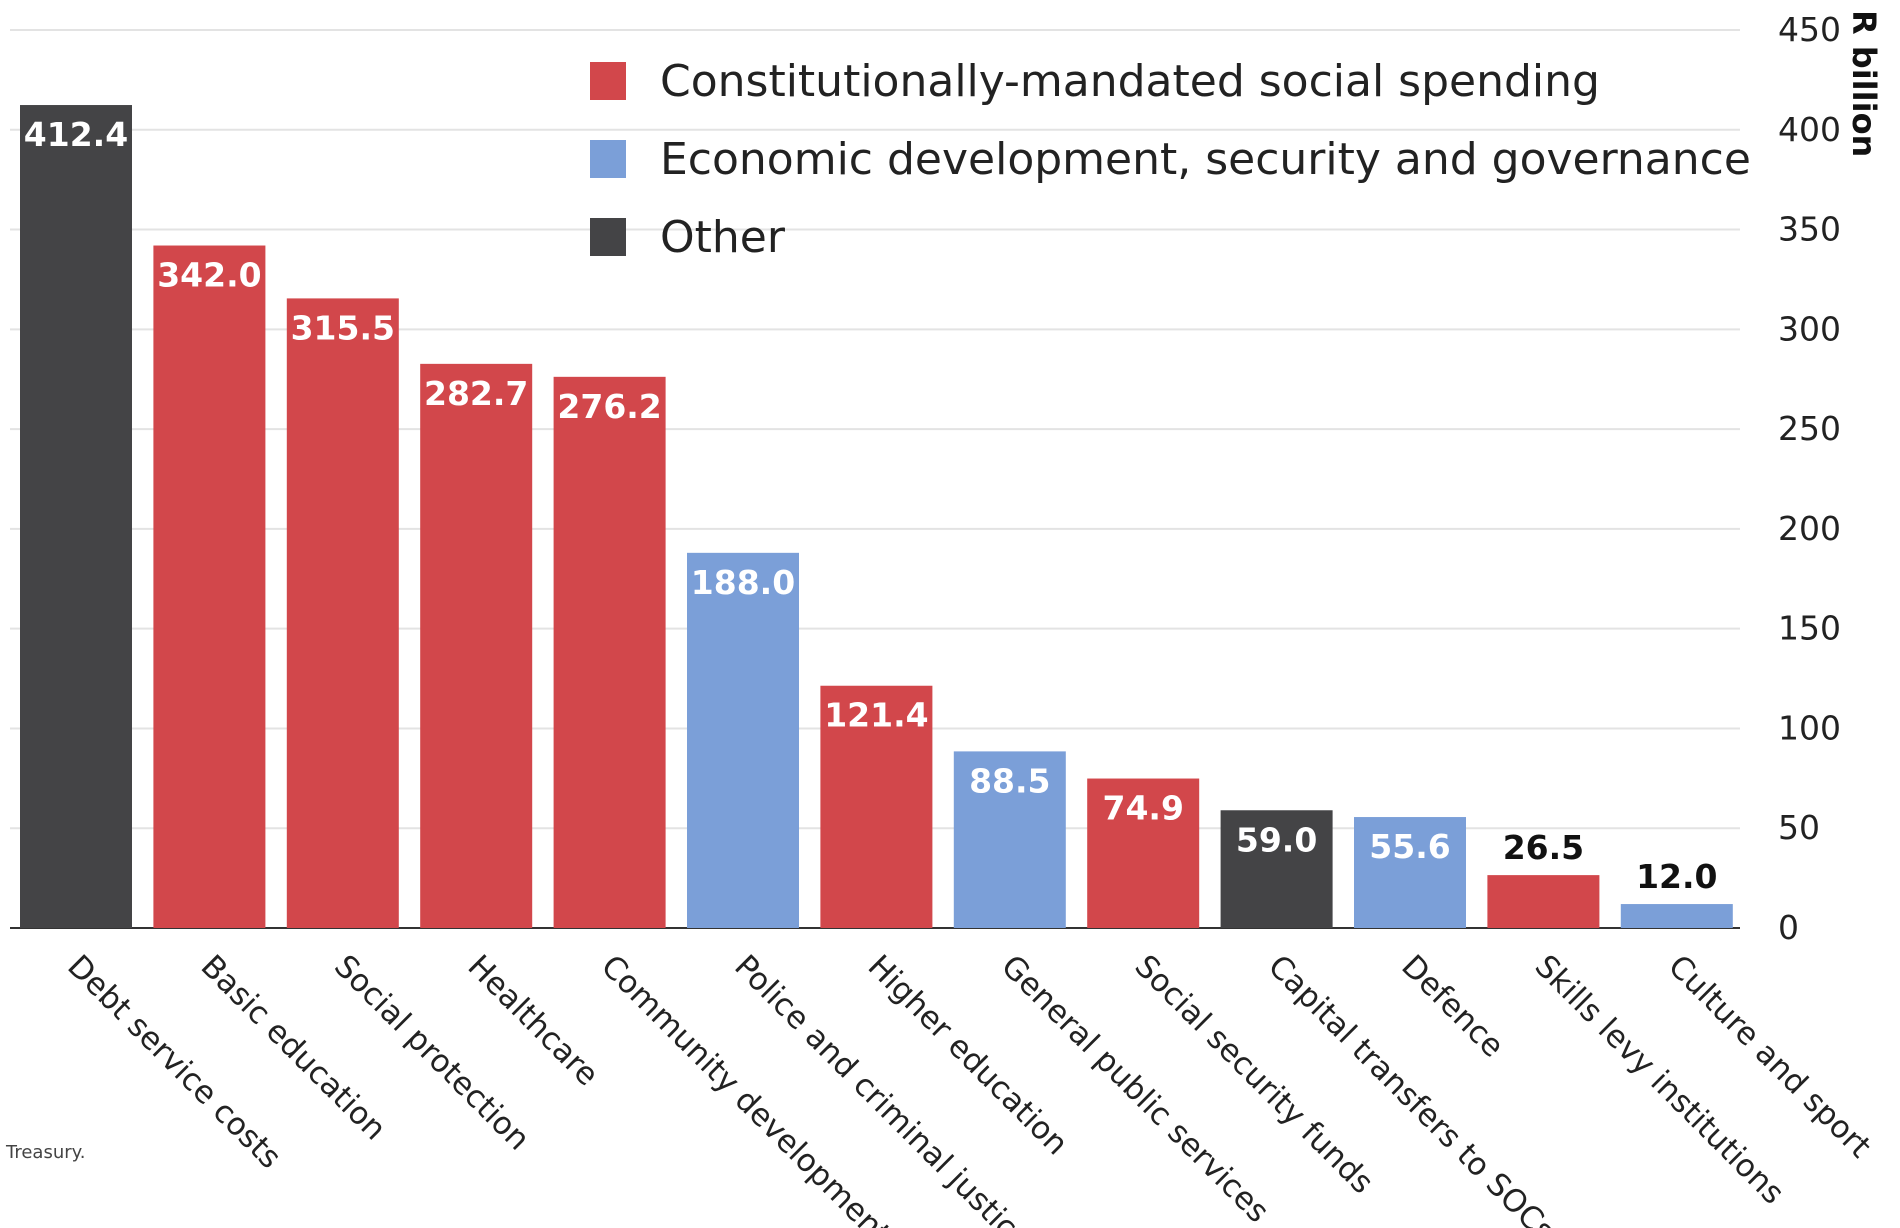 Image resolution: width=1900 pixels, height=1228 pixels. I want to click on bar-basic-education, so click(209, 586).